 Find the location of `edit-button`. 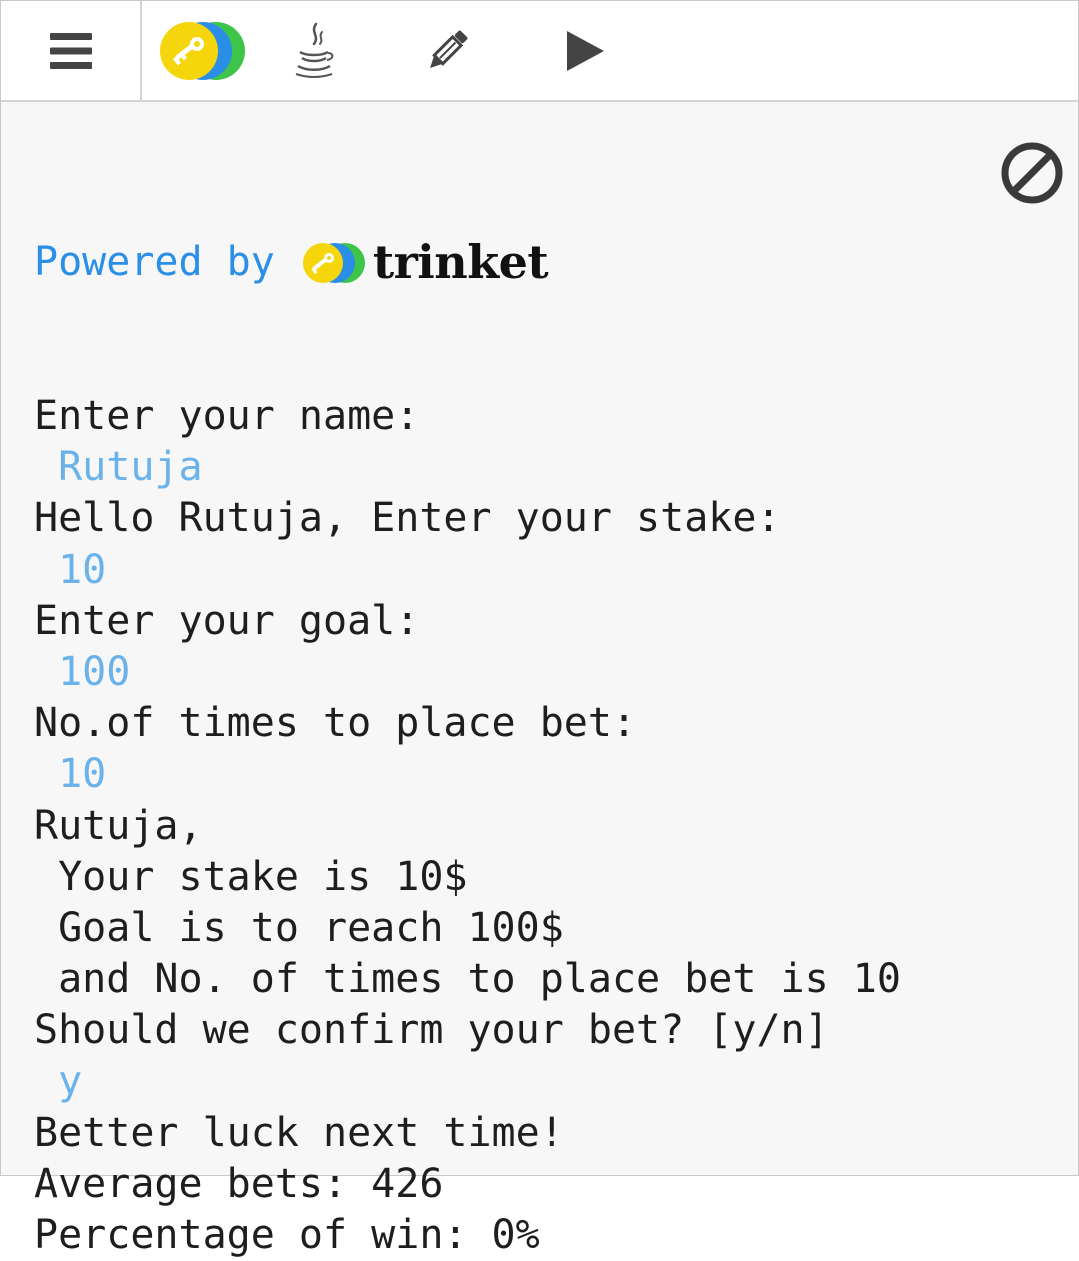

edit-button is located at coordinates (447, 50).